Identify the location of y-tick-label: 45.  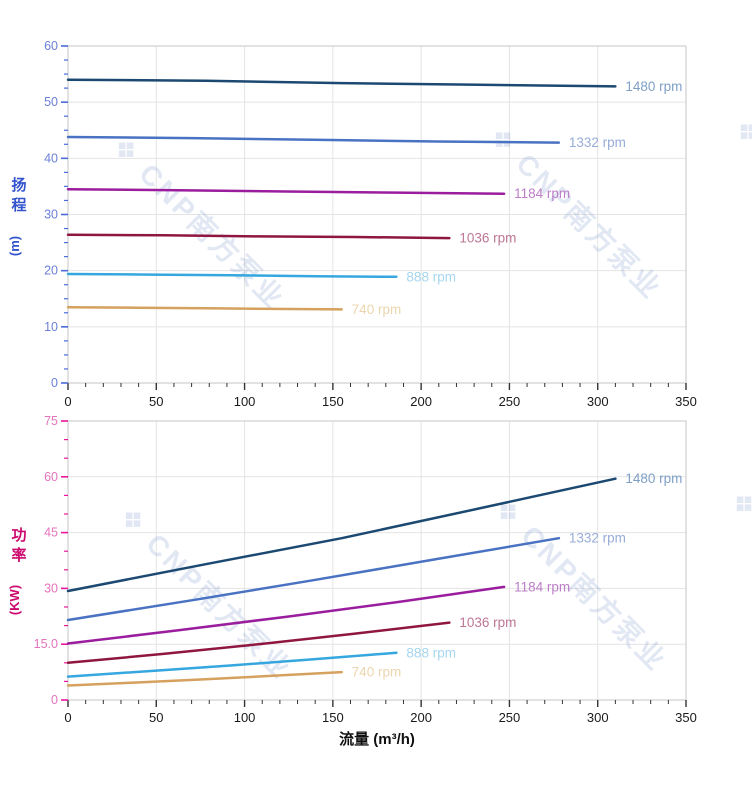
(51, 533).